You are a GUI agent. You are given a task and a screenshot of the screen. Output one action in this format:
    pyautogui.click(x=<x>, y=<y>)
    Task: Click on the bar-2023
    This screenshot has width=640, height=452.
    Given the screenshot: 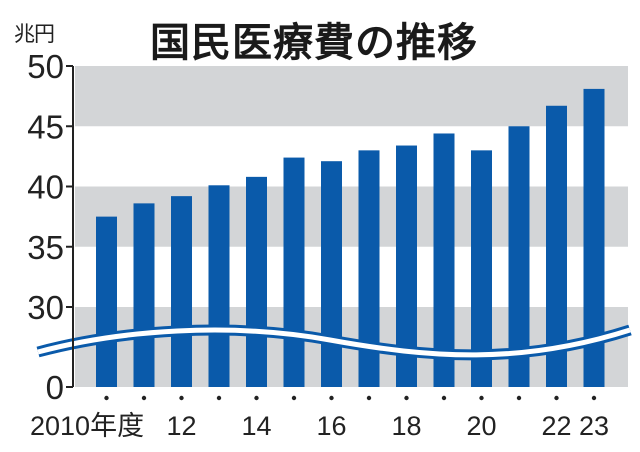 What is the action you would take?
    pyautogui.click(x=594, y=238)
    